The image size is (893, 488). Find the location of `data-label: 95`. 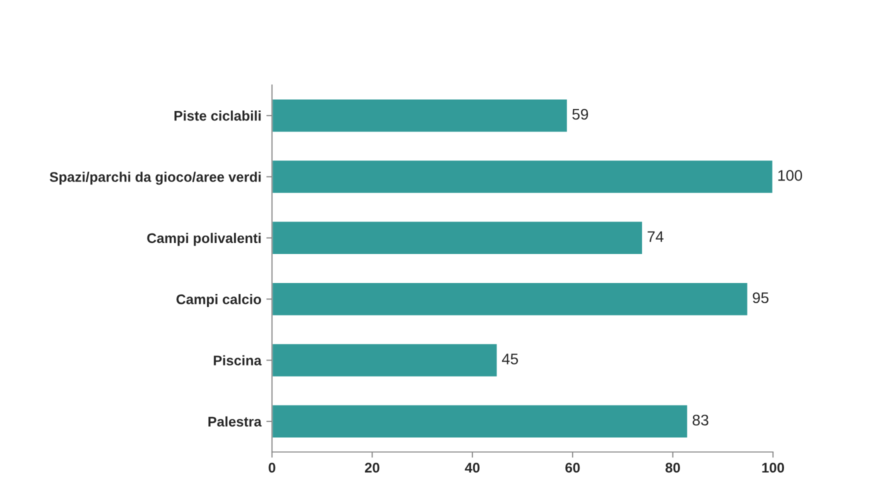

data-label: 95 is located at coordinates (760, 298).